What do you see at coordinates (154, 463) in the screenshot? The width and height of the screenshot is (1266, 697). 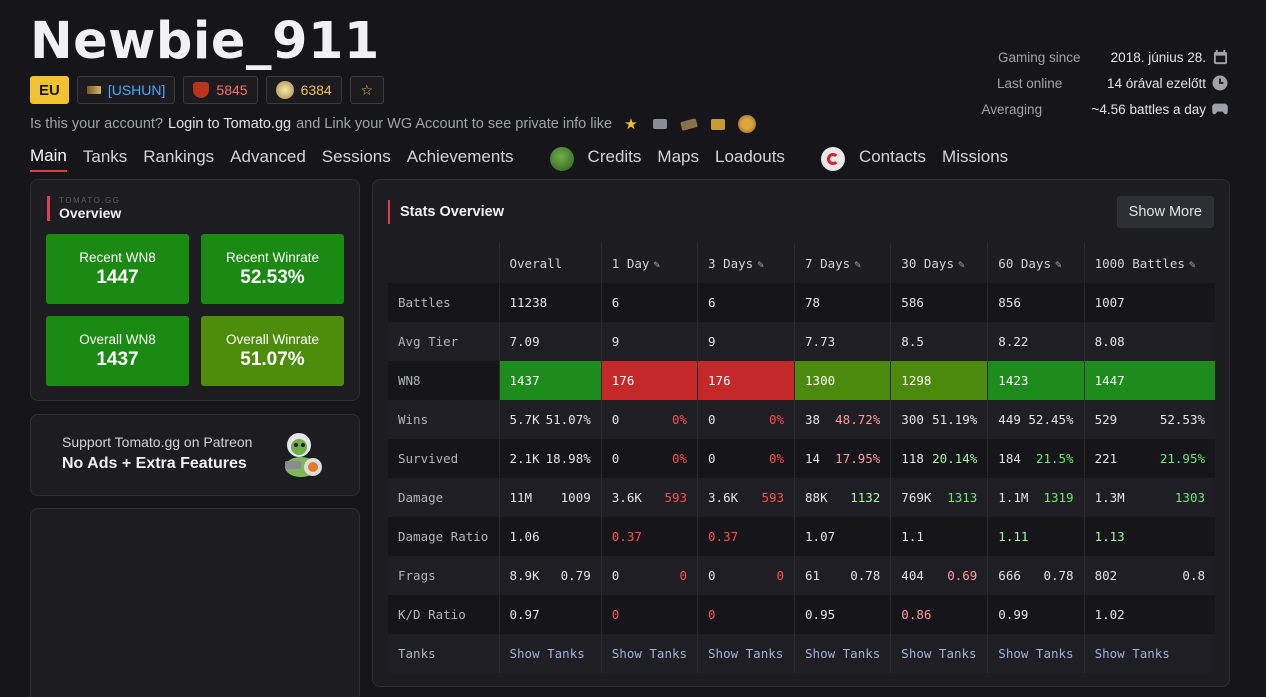 I see `patreon-line2: No Ads + Extra Features` at bounding box center [154, 463].